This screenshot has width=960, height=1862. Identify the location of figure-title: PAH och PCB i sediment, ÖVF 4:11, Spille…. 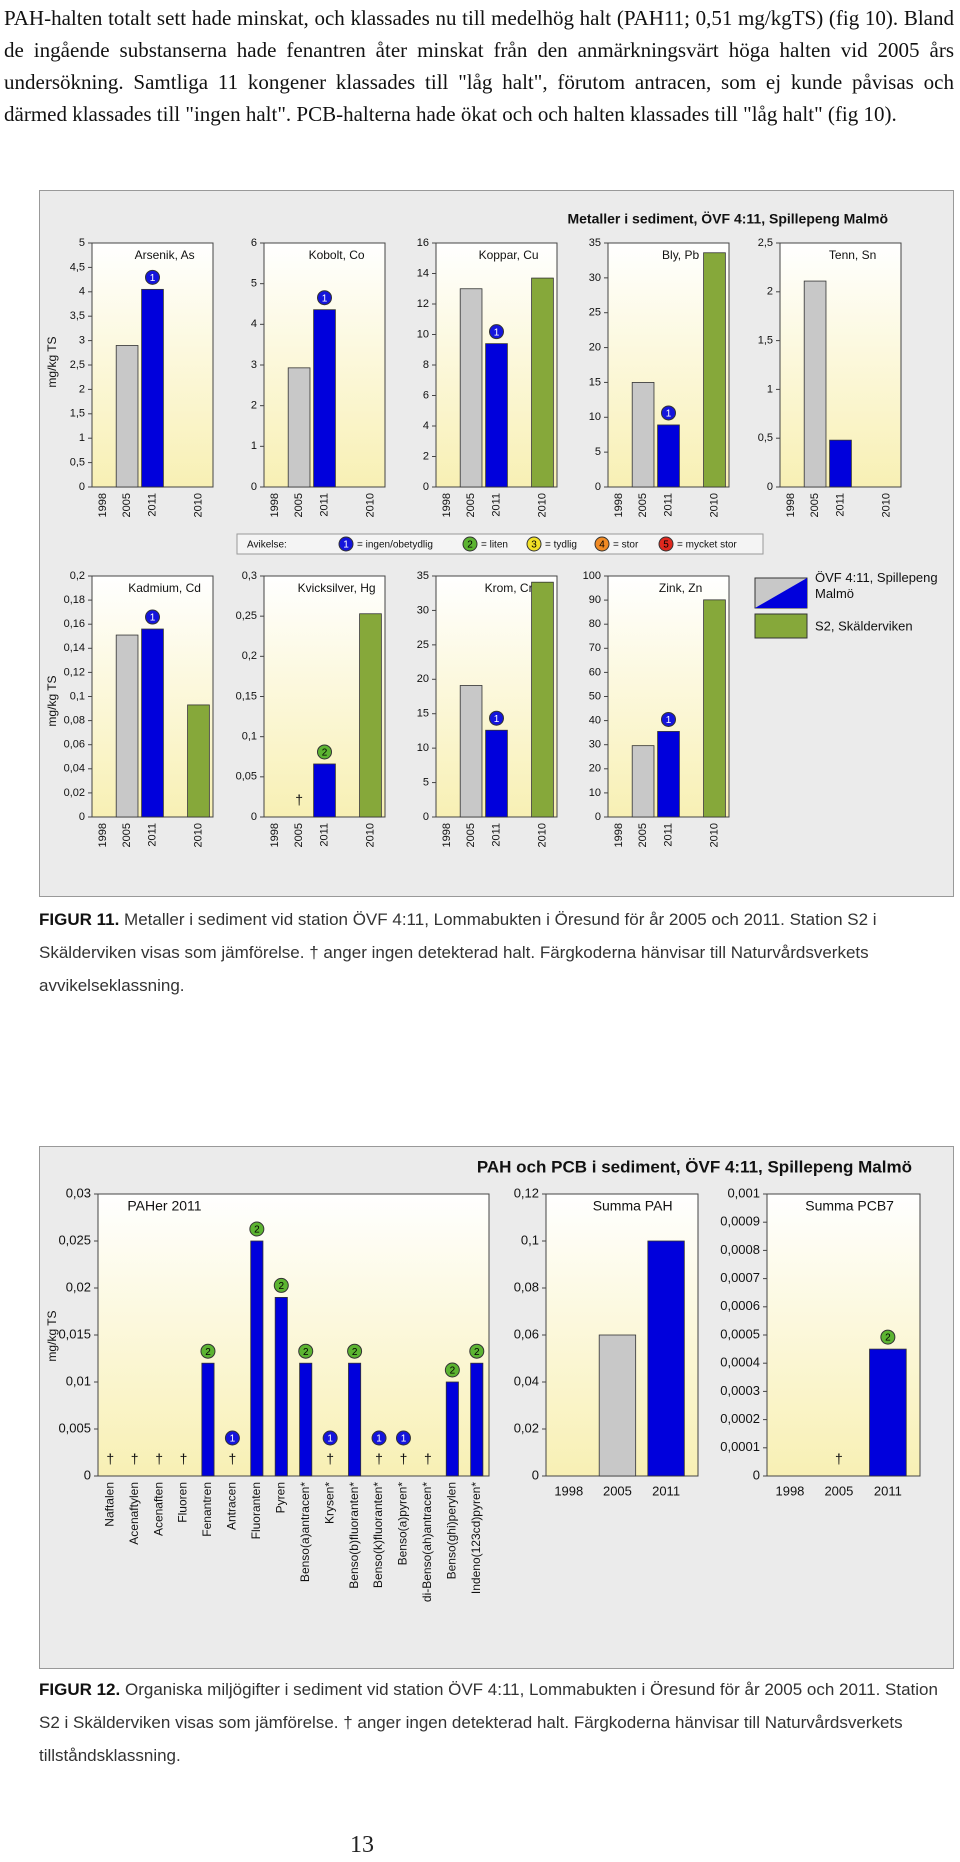
(694, 1166).